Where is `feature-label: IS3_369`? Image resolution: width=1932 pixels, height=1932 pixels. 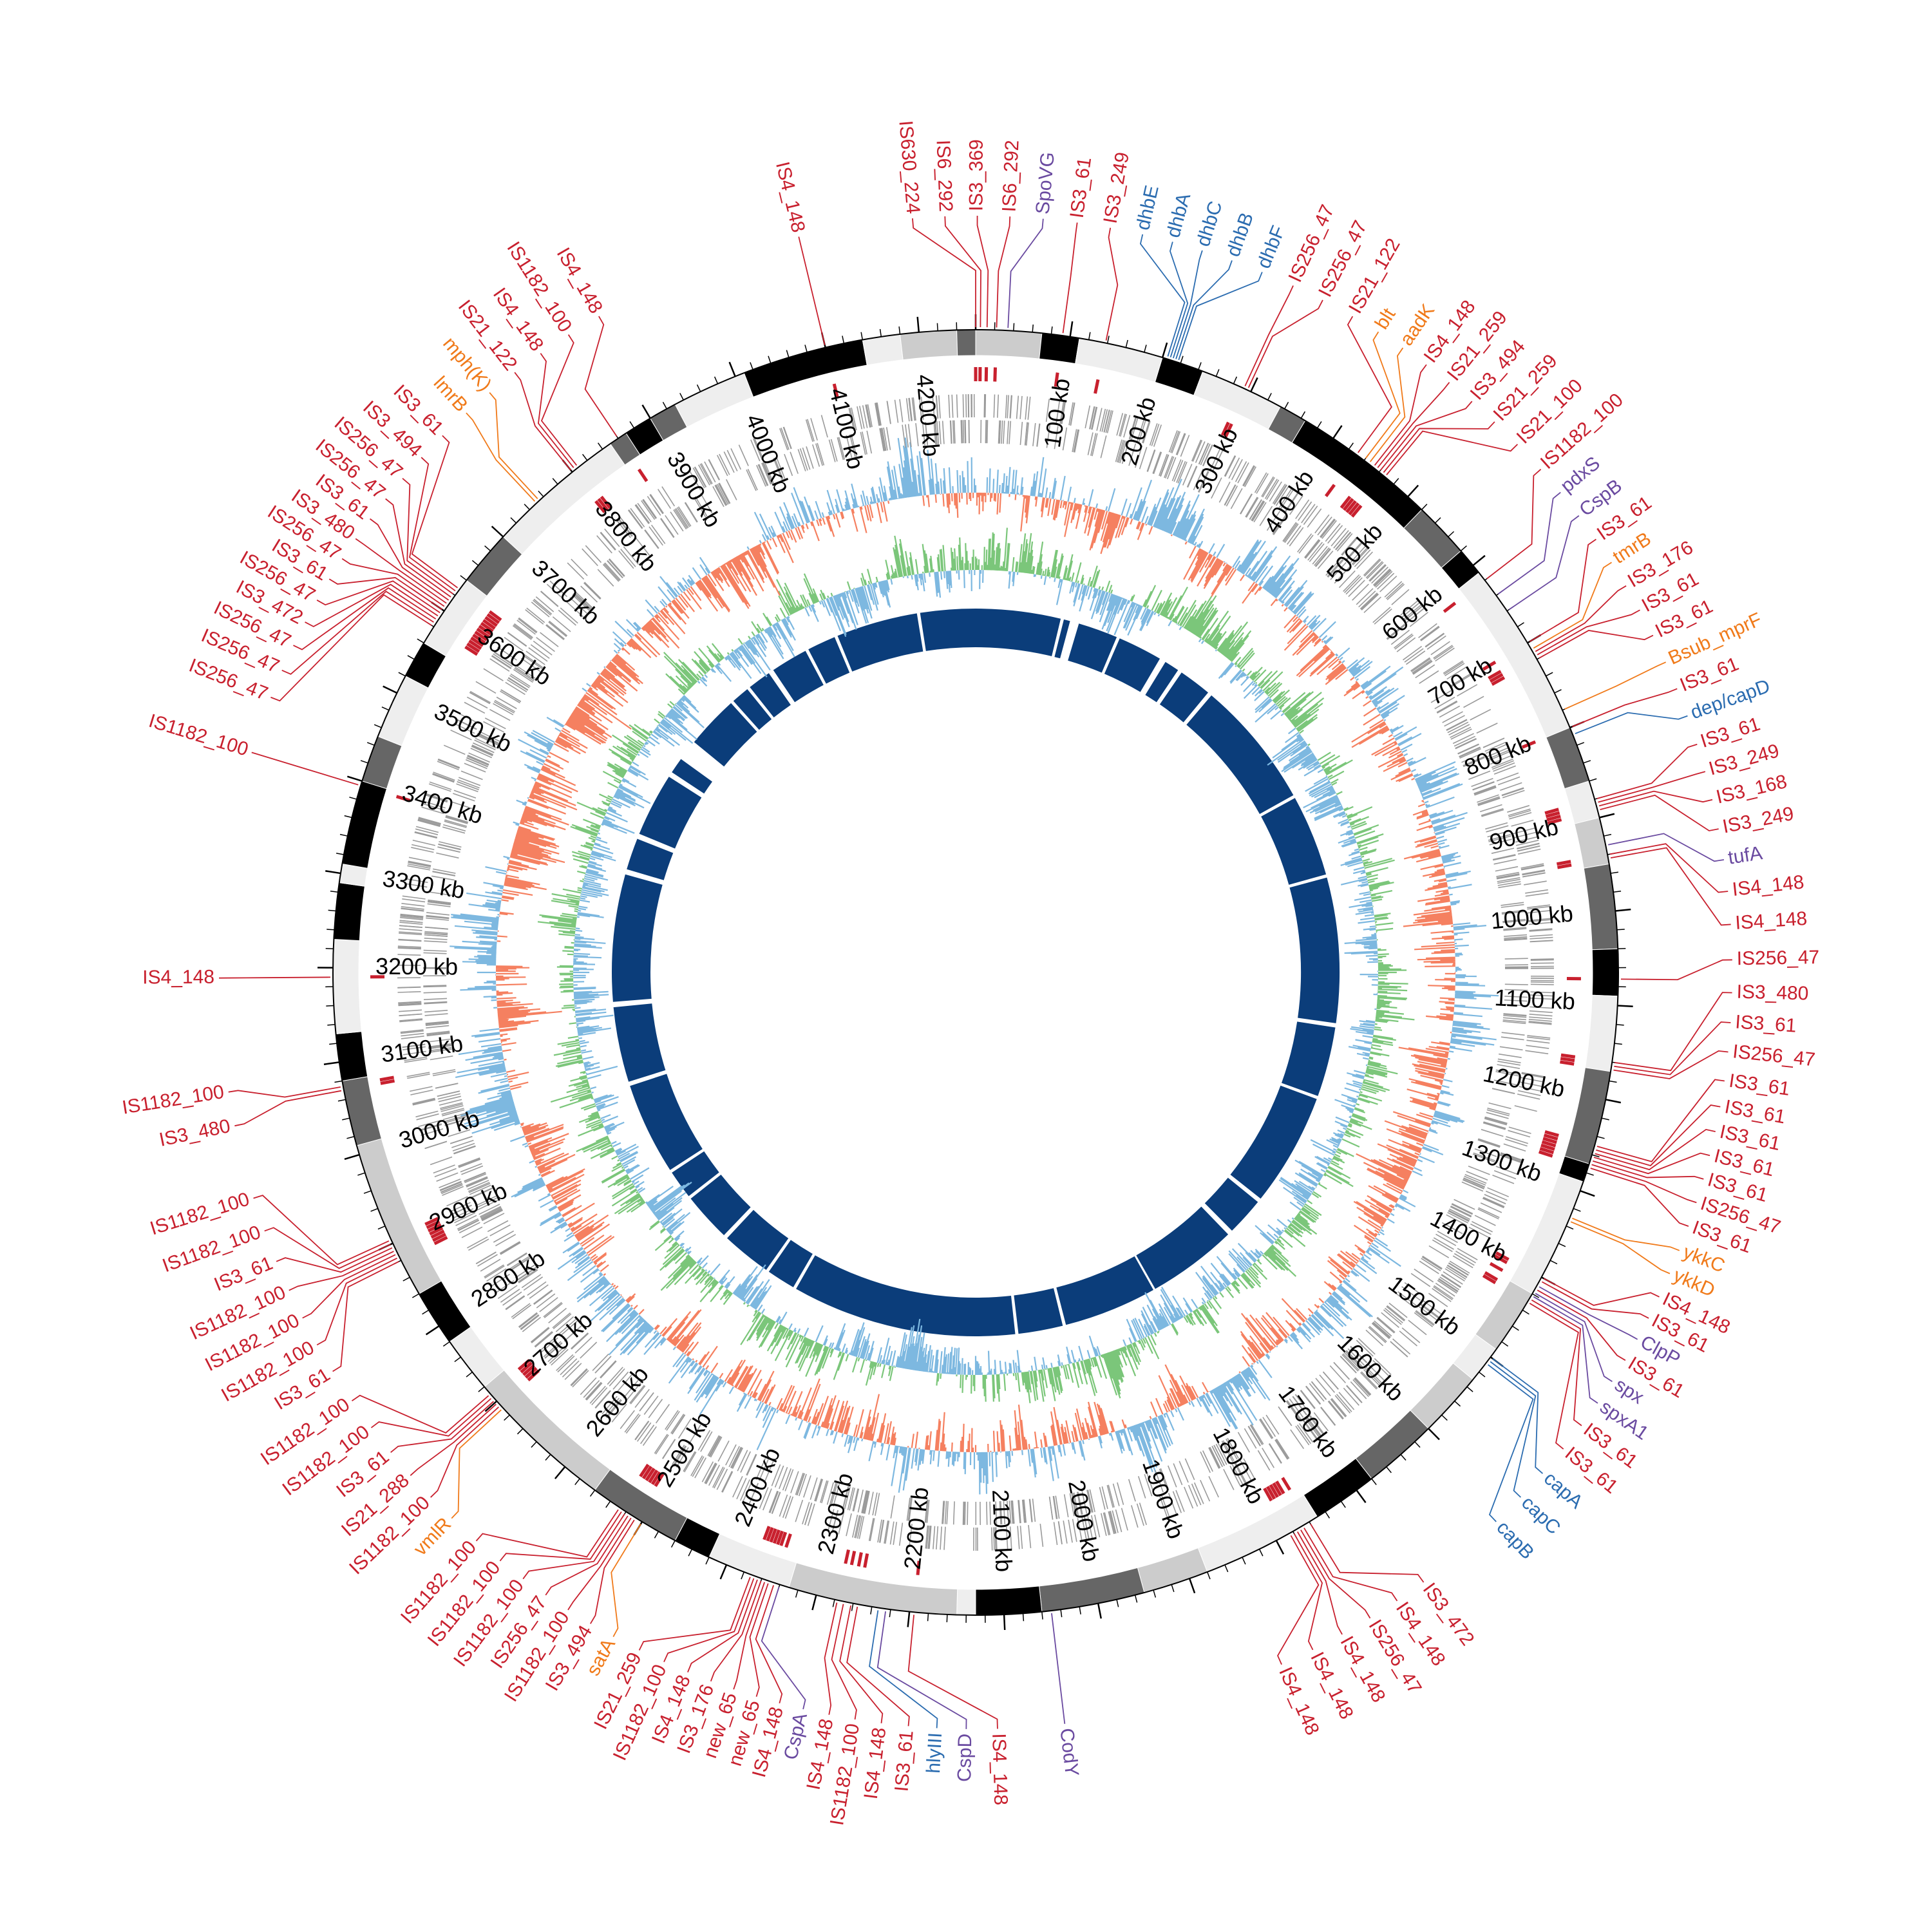 feature-label: IS3_369 is located at coordinates (976, 175).